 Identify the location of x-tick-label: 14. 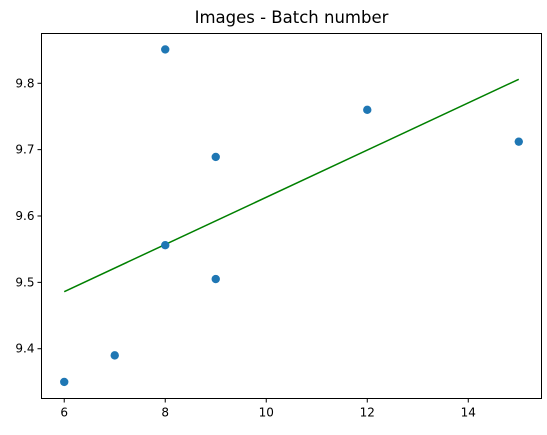
(468, 413).